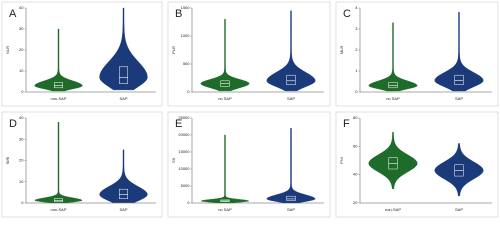 The image size is (500, 240). What do you see at coordinates (186, 7) in the screenshot?
I see `y-tick-label: 1500` at bounding box center [186, 7].